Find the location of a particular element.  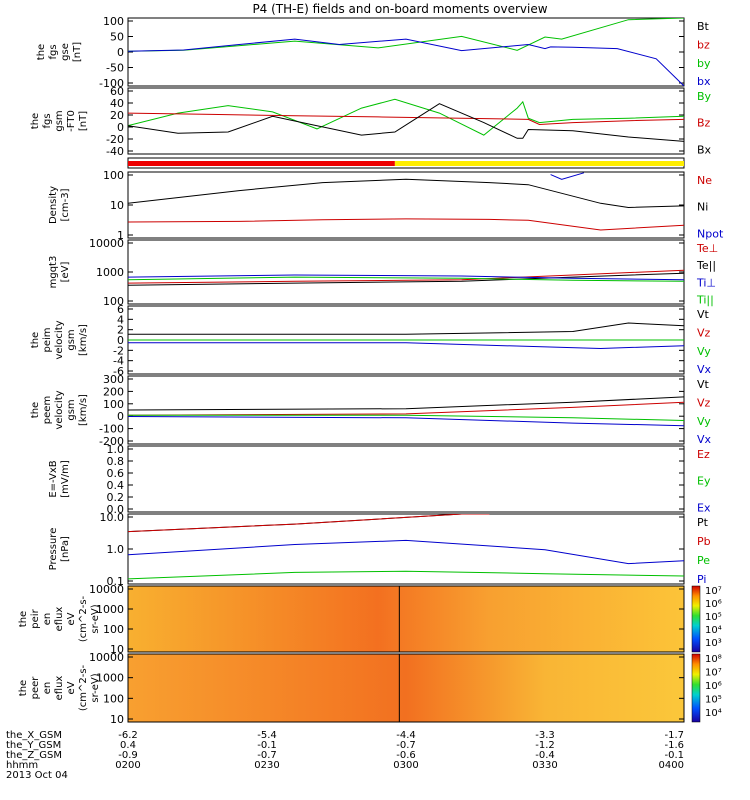

series-line-Ti⊥ is located at coordinates (406, 277).